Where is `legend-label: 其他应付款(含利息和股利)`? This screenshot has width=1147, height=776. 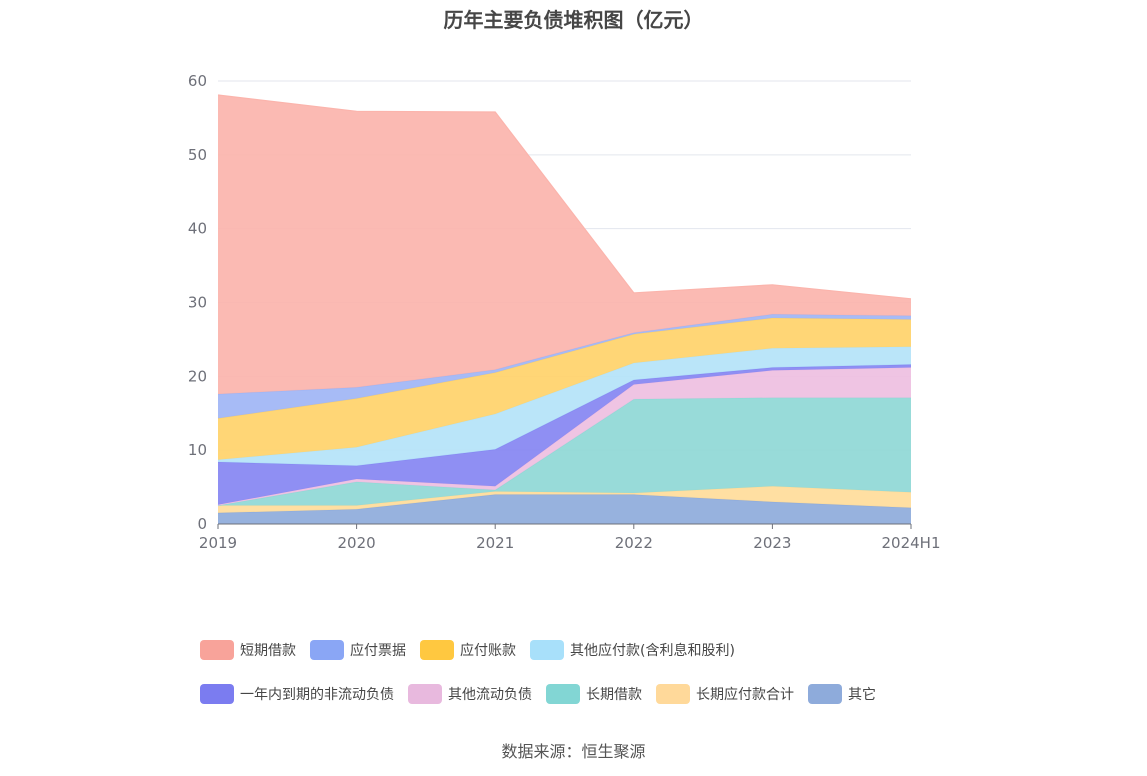 legend-label: 其他应付款(含利息和股利) is located at coordinates (652, 651).